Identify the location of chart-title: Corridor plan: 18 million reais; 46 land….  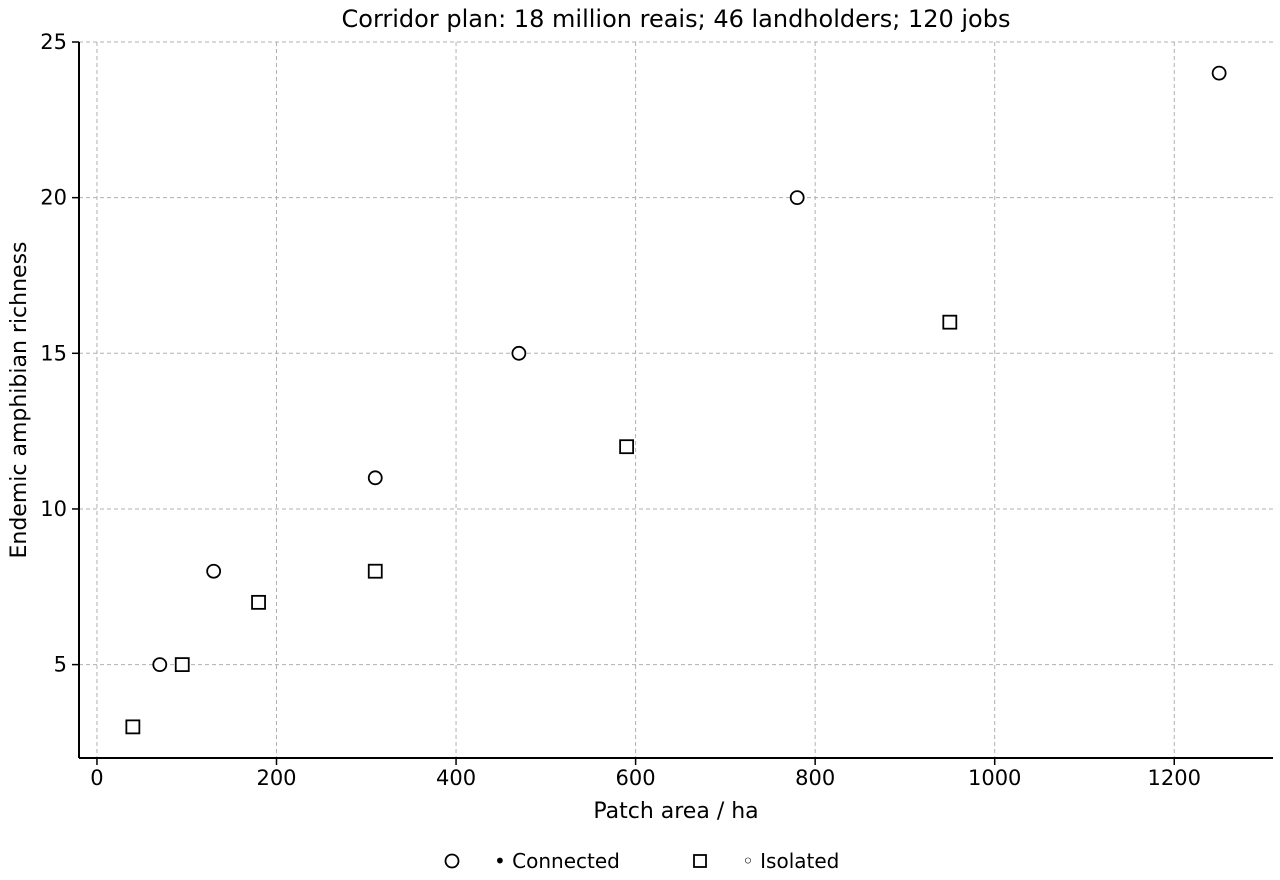
(676, 19).